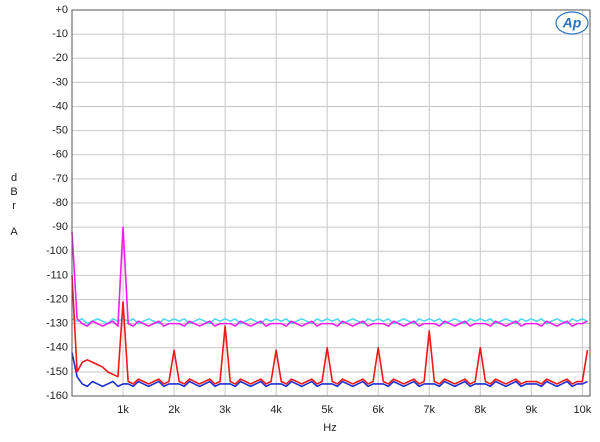 This screenshot has height=442, width=600. What do you see at coordinates (123, 410) in the screenshot?
I see `x-tick-label: 1k` at bounding box center [123, 410].